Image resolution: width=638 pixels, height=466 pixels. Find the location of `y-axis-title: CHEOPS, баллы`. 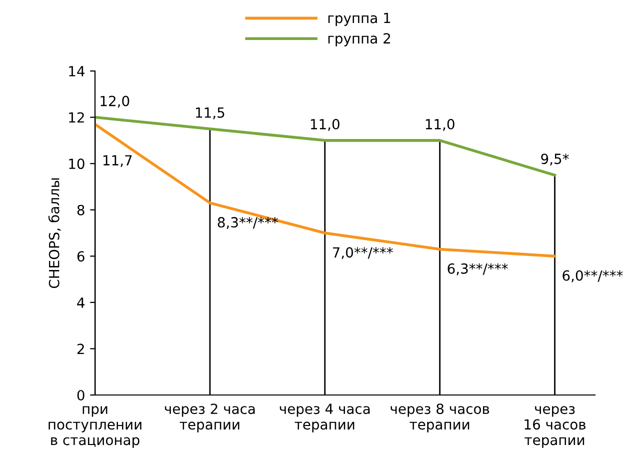

y-axis-title: CHEOPS, баллы is located at coordinates (54, 233).